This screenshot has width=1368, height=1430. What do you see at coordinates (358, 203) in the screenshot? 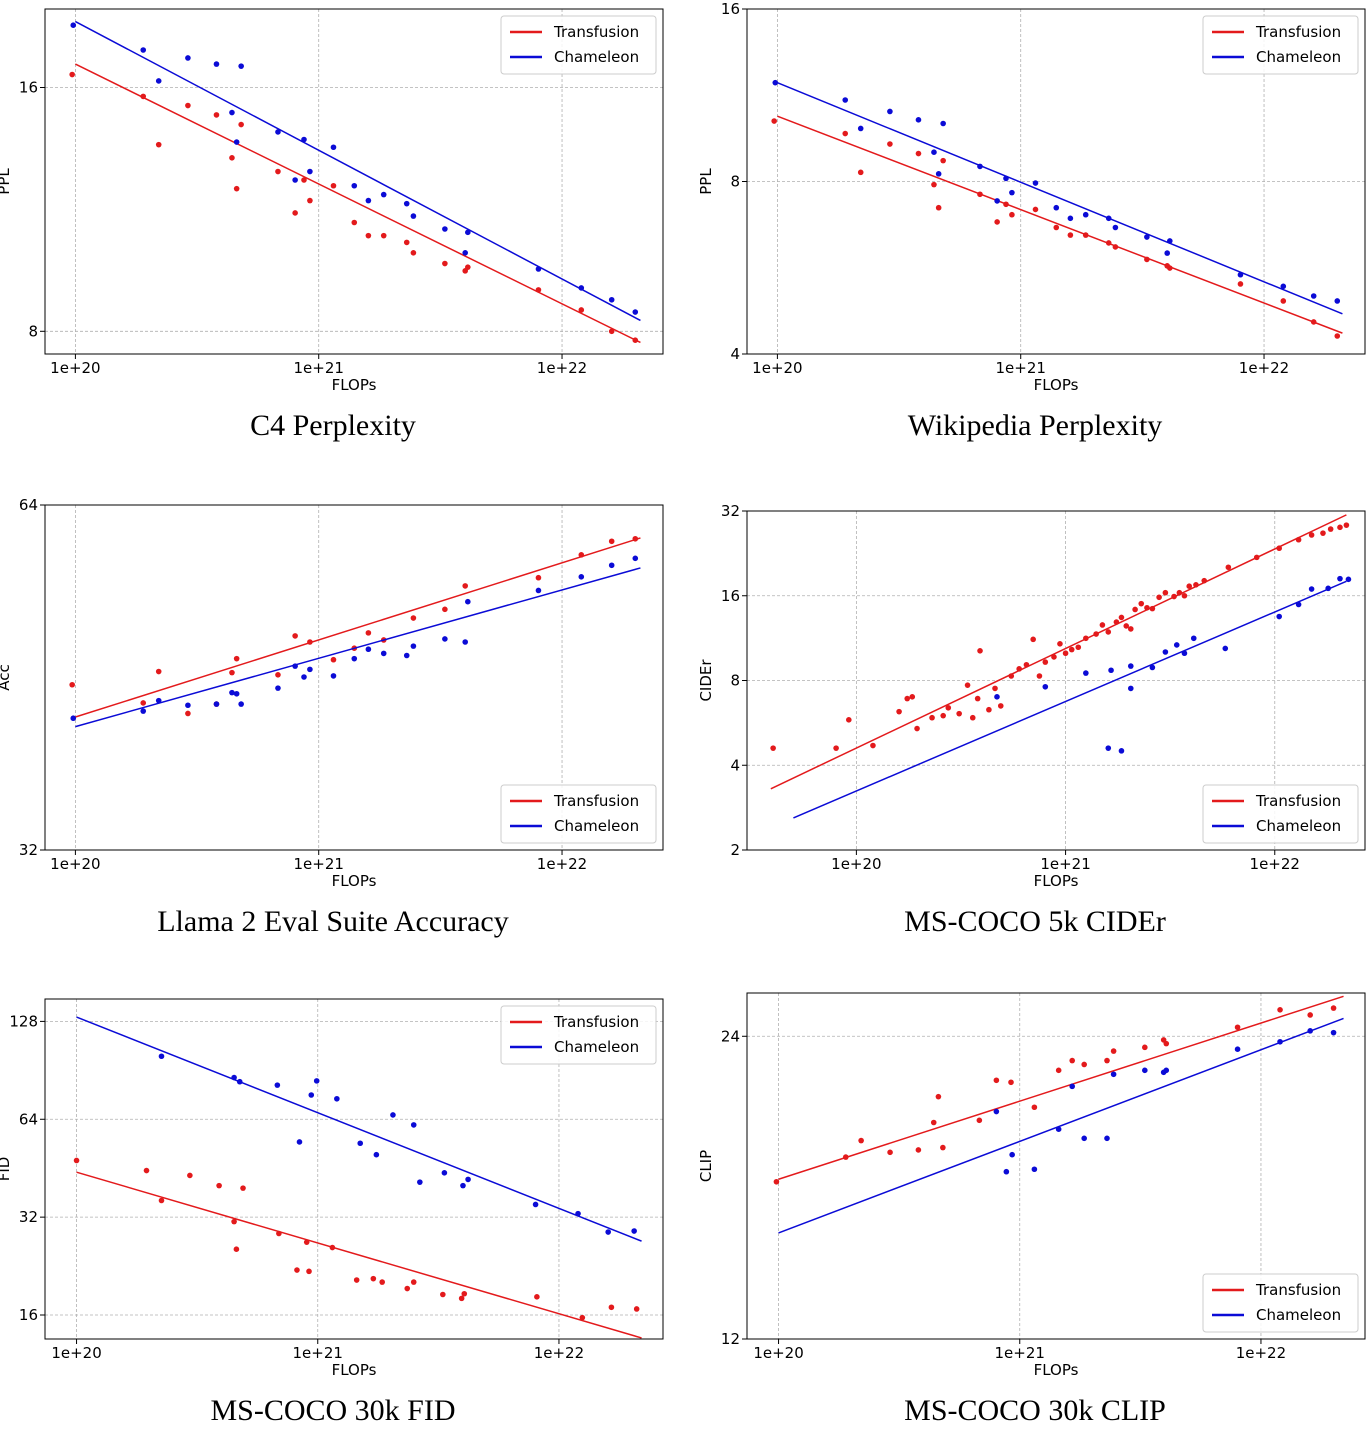
I see `transfusion-fit-line` at bounding box center [358, 203].